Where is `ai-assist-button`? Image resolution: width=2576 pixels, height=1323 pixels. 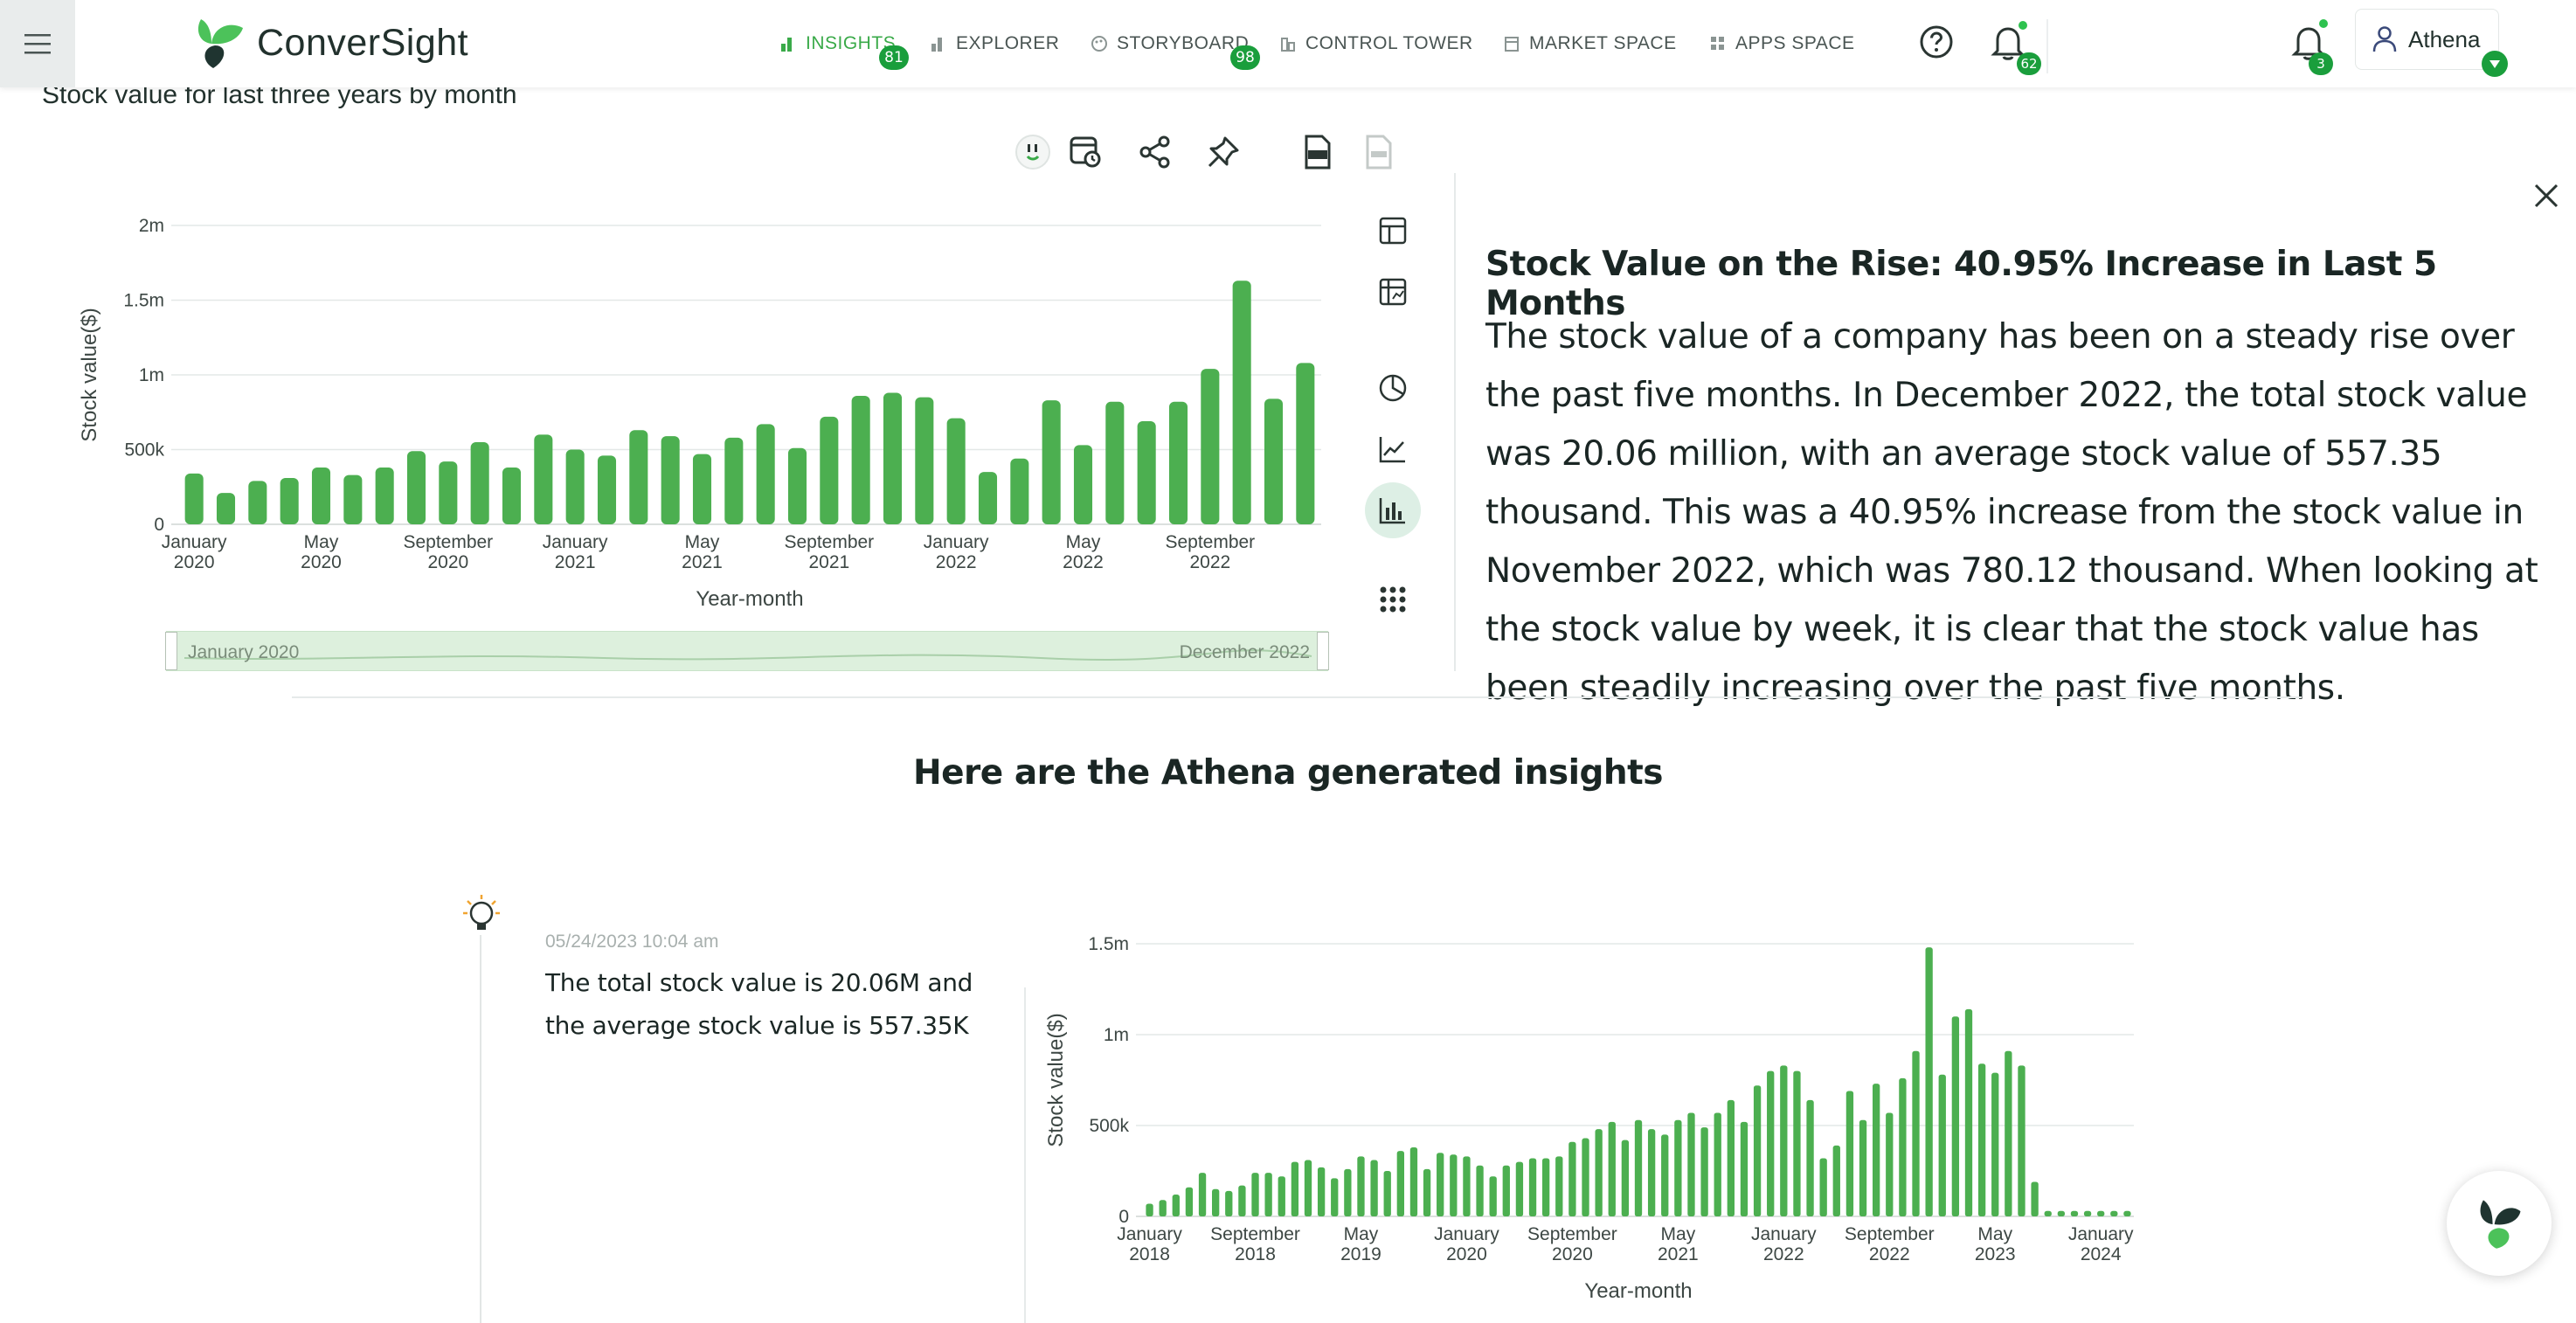 ai-assist-button is located at coordinates (1032, 152).